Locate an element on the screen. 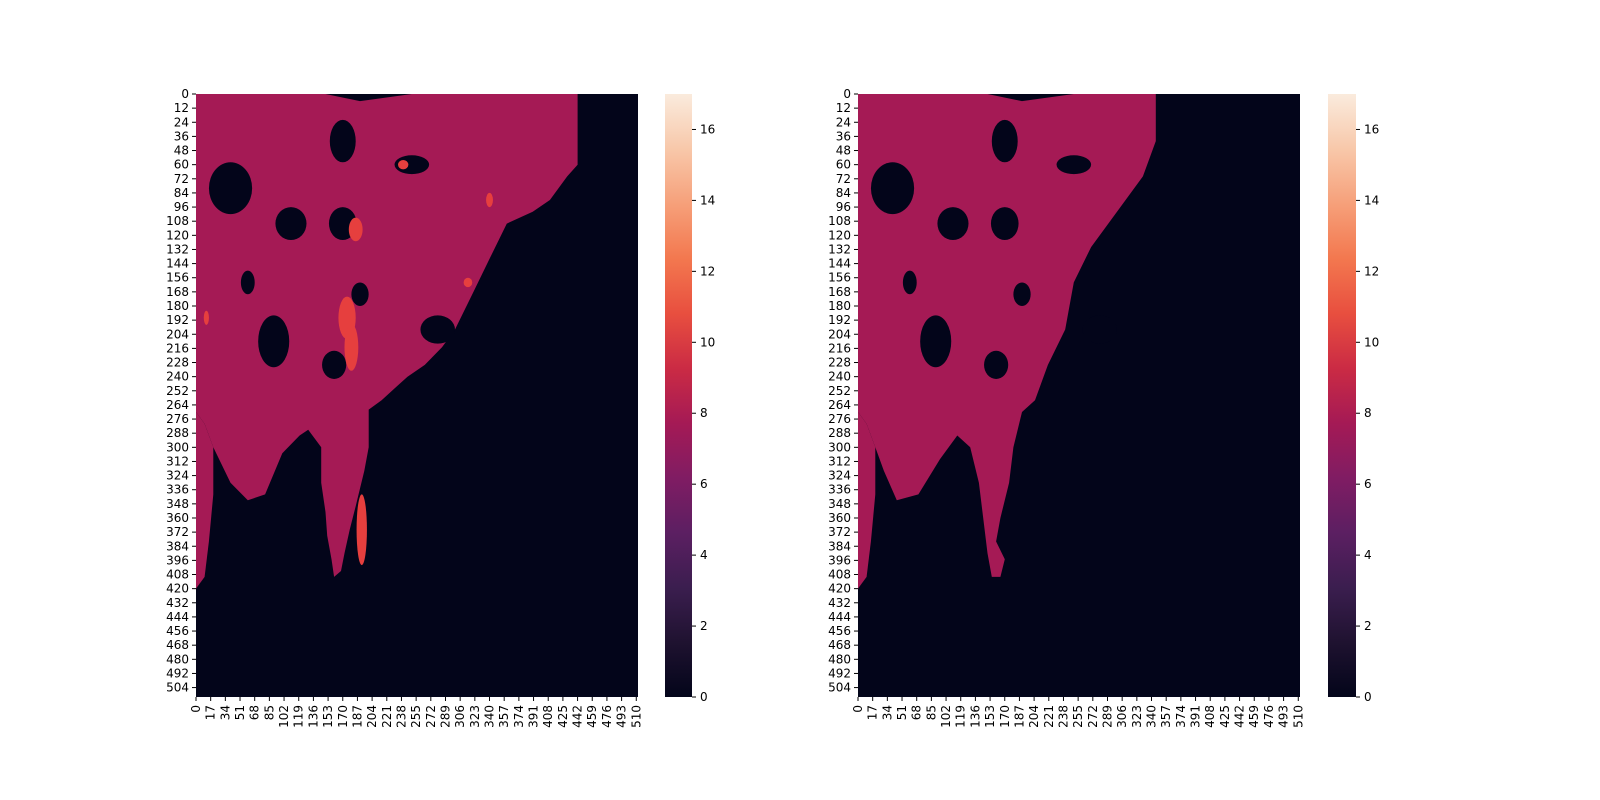 The width and height of the screenshot is (1600, 800). y-tick-label: 36 is located at coordinates (181, 136).